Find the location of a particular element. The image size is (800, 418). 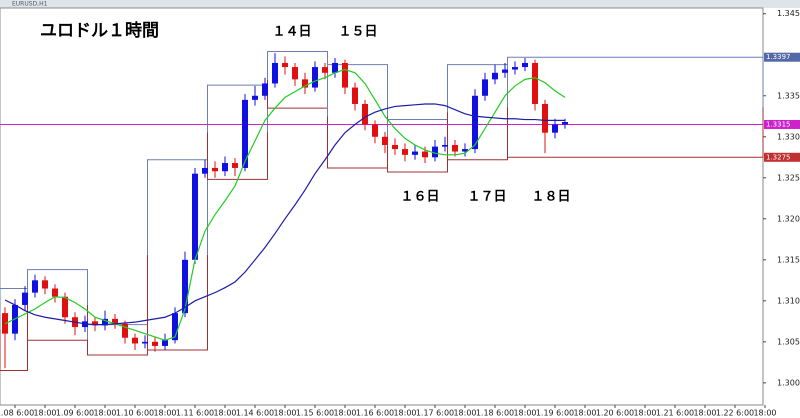

y-tick-label: 1.3150 is located at coordinates (788, 259).